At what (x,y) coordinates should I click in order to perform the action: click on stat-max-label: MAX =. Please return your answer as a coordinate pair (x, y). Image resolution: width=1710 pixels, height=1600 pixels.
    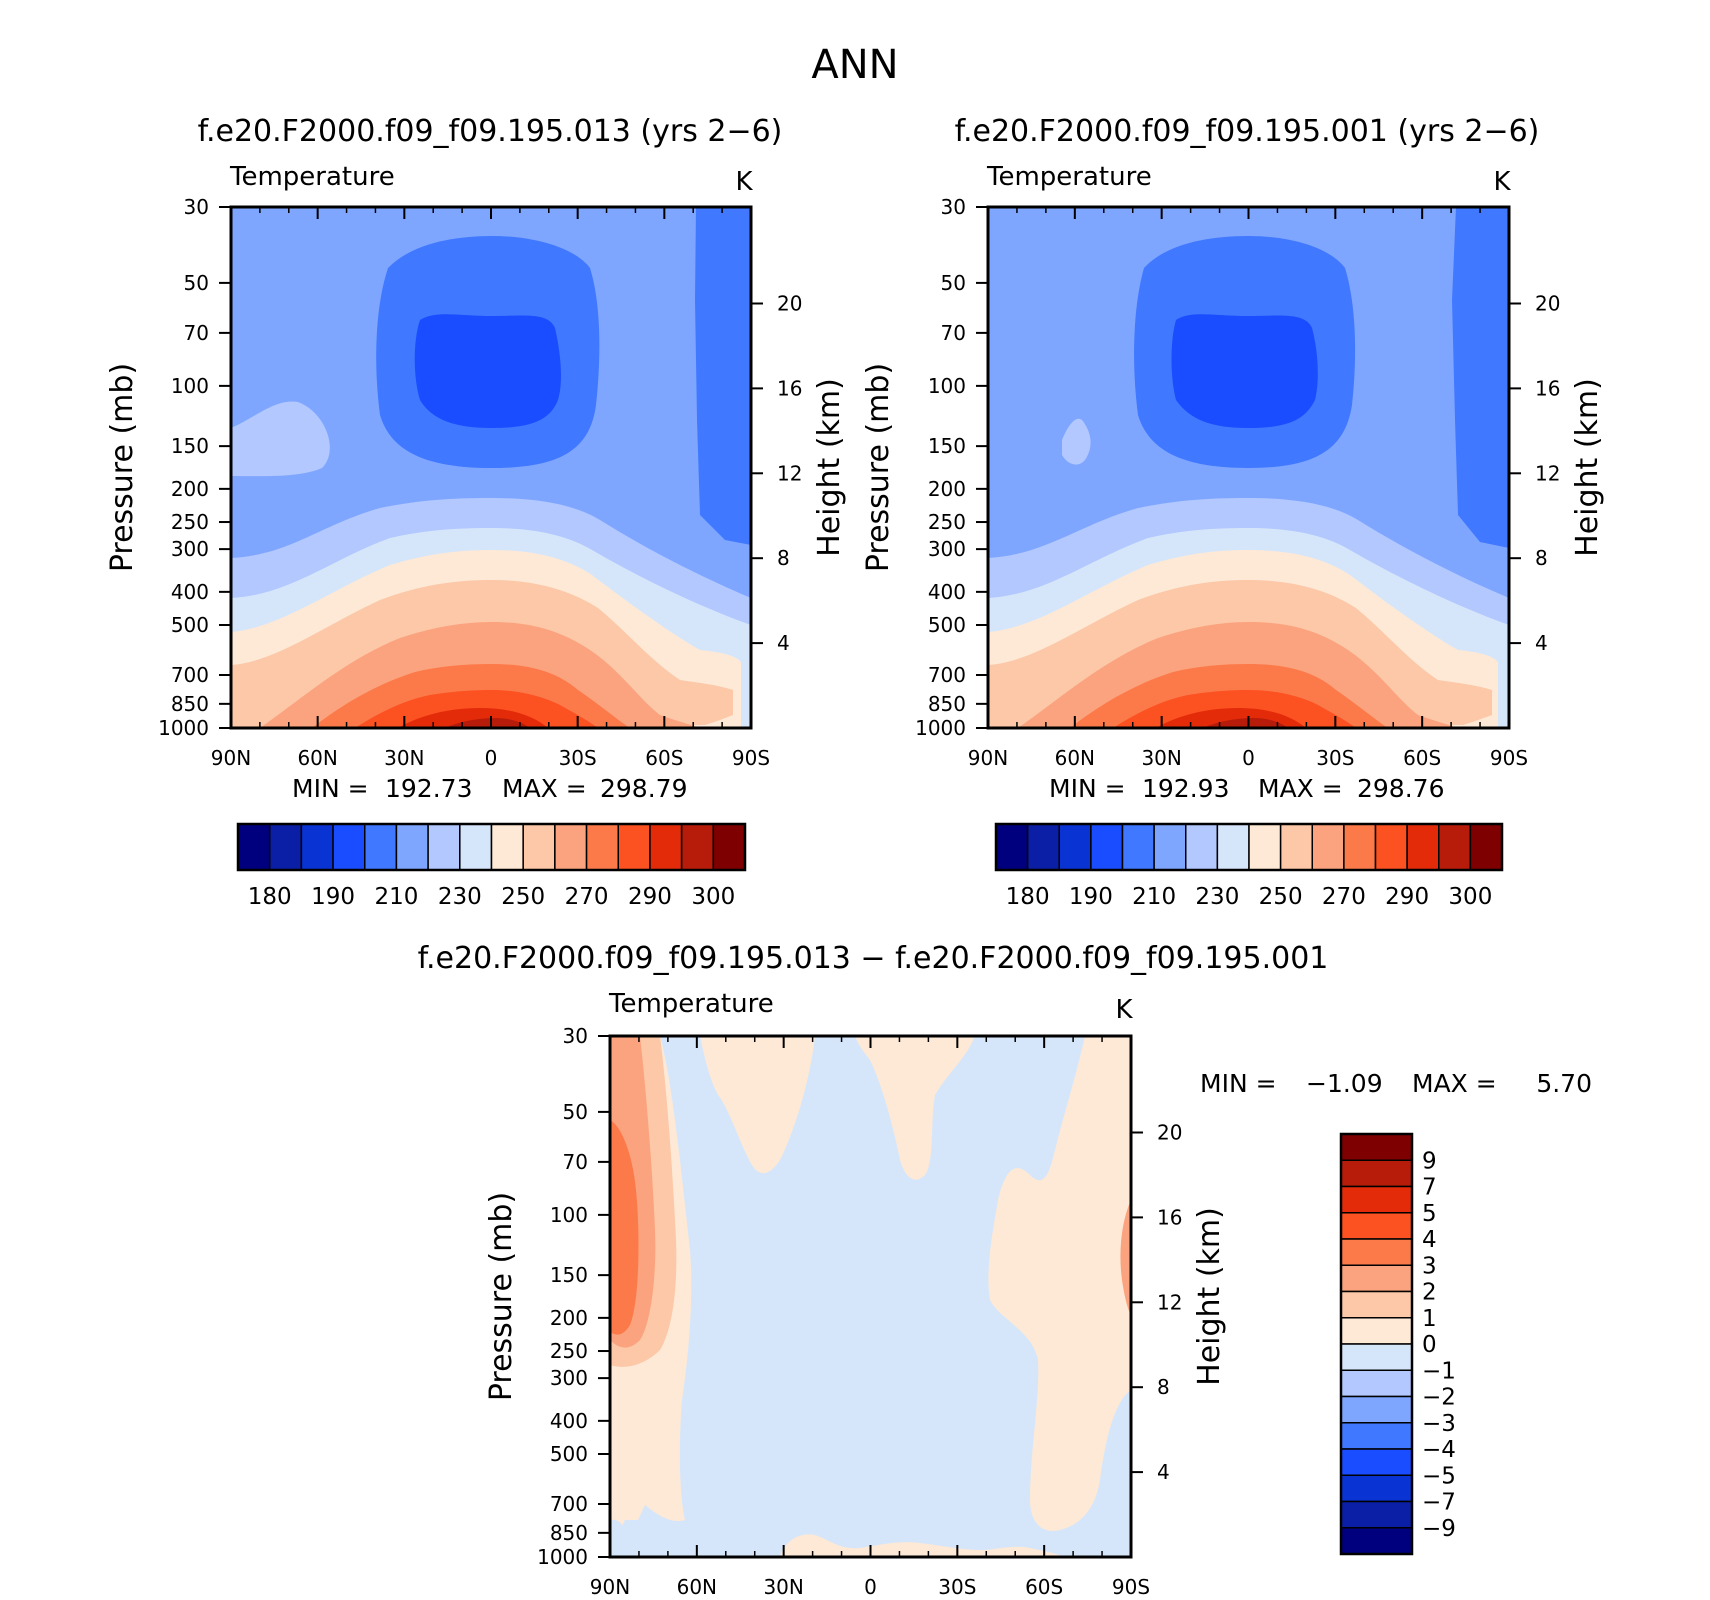
    Looking at the image, I should click on (1300, 788).